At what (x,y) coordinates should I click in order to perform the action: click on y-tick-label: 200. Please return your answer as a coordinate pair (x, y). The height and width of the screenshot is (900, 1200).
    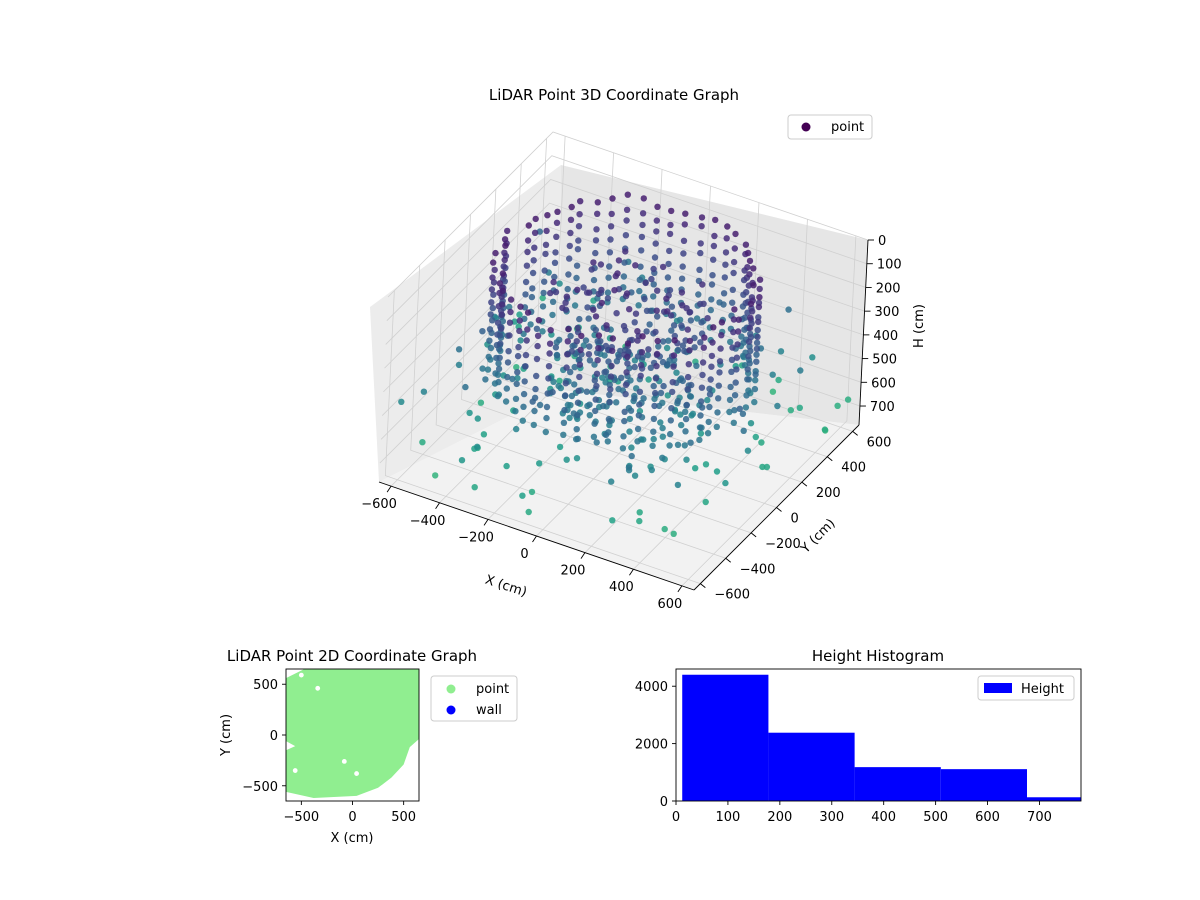
    Looking at the image, I should click on (828, 493).